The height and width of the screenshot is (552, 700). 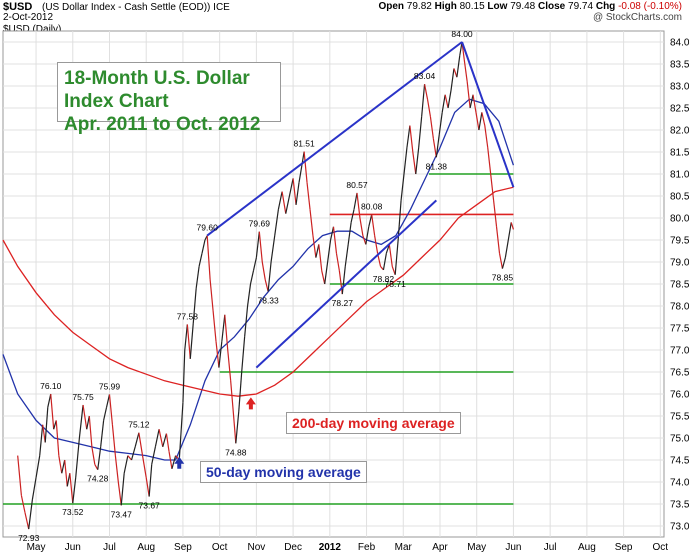 What do you see at coordinates (98, 479) in the screenshot?
I see `price-value-label: 74.28` at bounding box center [98, 479].